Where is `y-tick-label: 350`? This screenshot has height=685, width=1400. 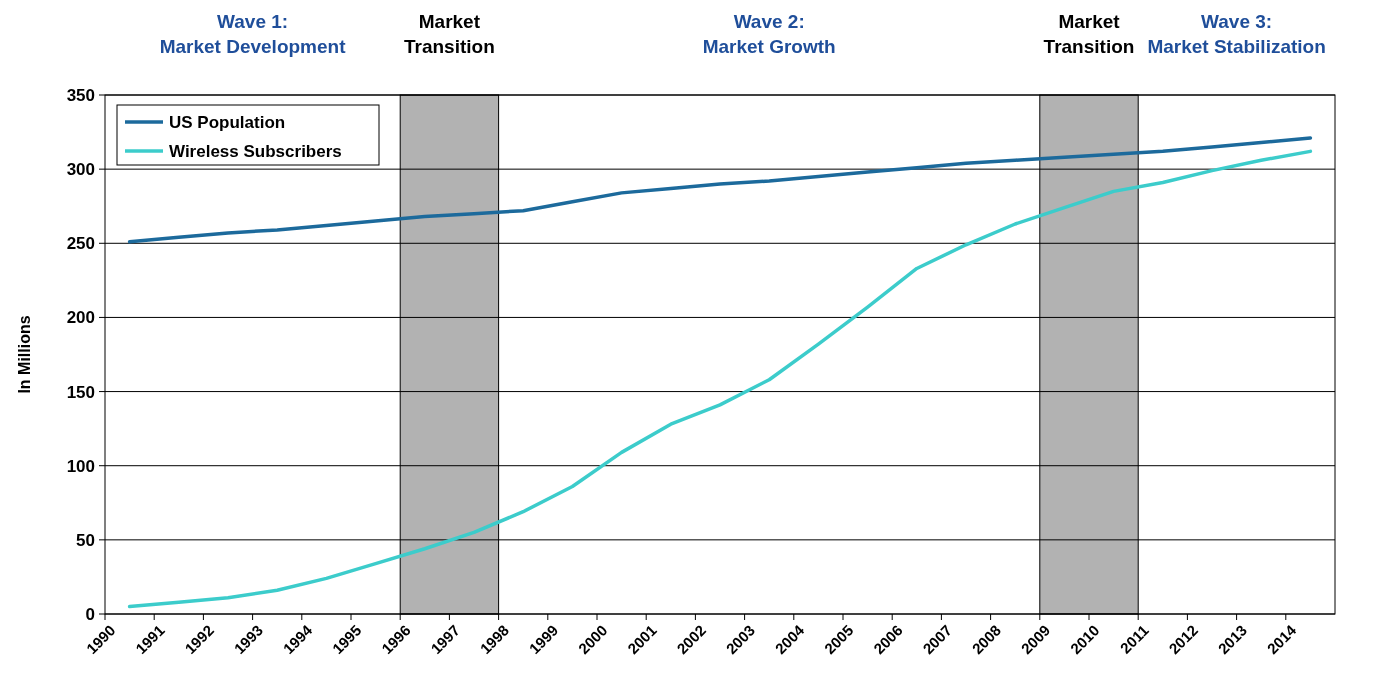 y-tick-label: 350 is located at coordinates (80, 95).